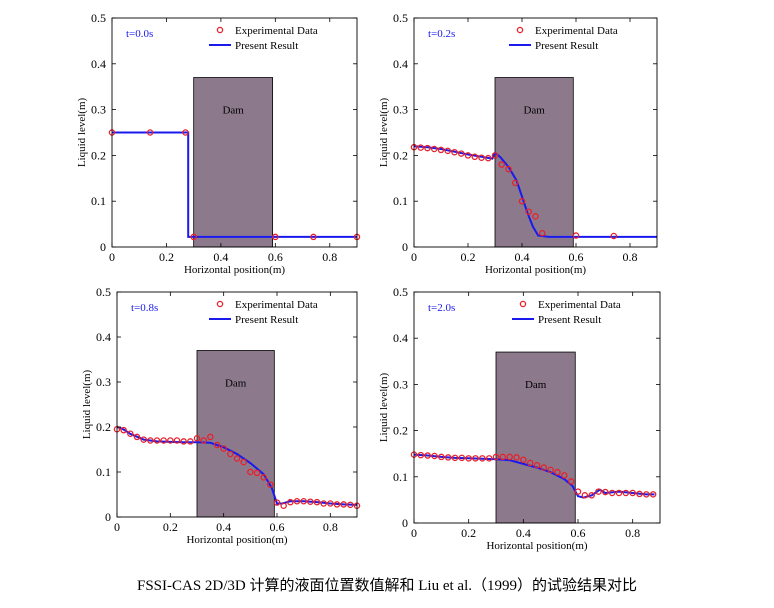  Describe the element at coordinates (441, 34) in the screenshot. I see `time-label: t=0.2s` at that location.